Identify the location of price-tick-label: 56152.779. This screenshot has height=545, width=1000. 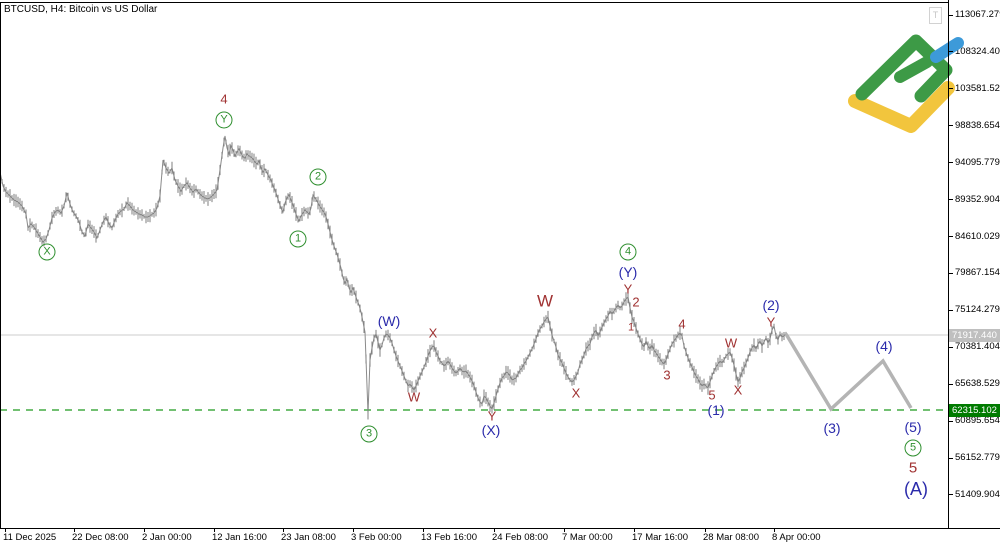
(977, 458).